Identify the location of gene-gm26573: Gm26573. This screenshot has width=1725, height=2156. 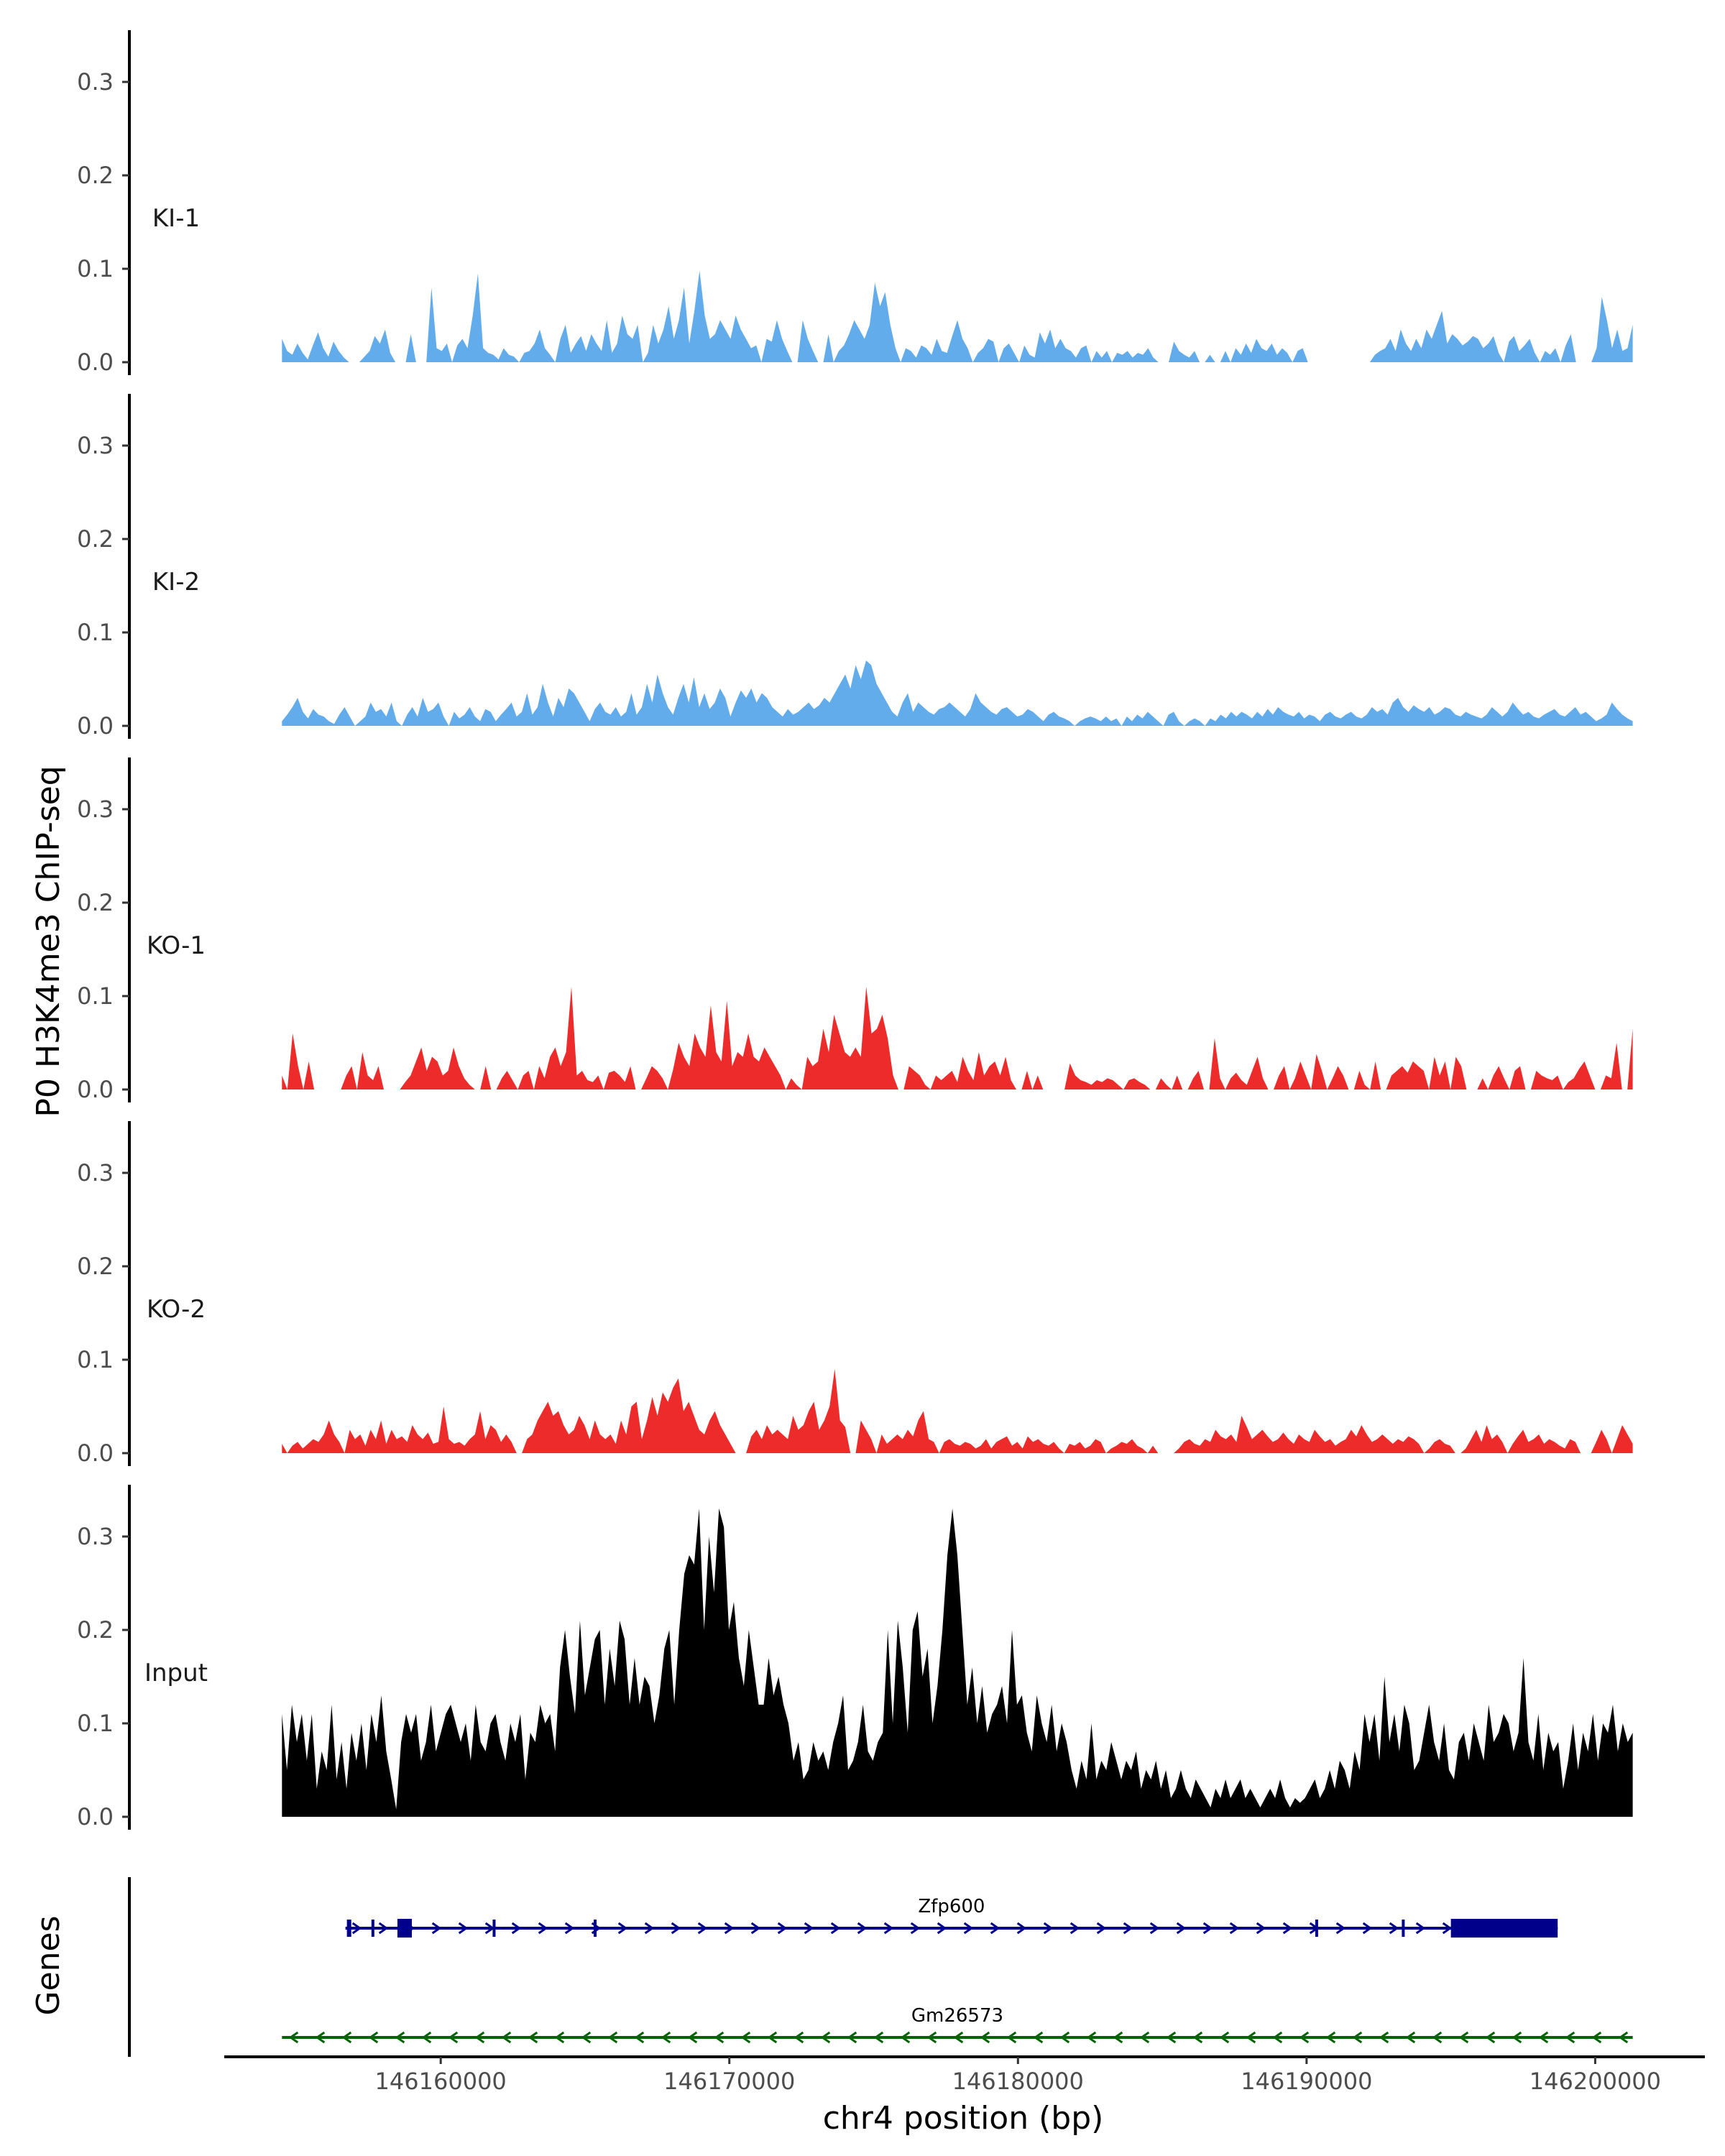
(957, 2024).